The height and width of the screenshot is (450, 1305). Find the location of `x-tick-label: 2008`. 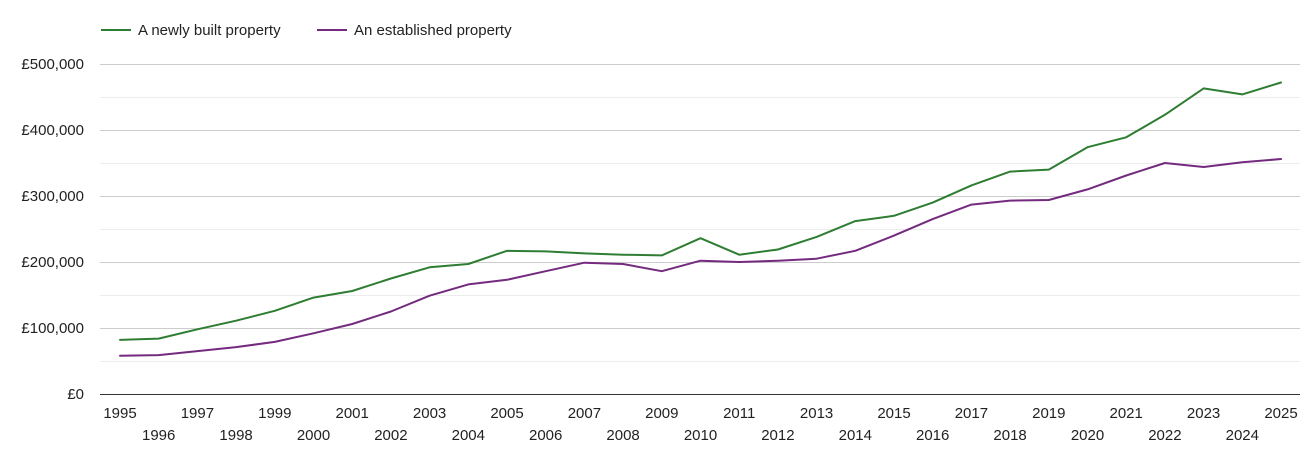

x-tick-label: 2008 is located at coordinates (622, 435).